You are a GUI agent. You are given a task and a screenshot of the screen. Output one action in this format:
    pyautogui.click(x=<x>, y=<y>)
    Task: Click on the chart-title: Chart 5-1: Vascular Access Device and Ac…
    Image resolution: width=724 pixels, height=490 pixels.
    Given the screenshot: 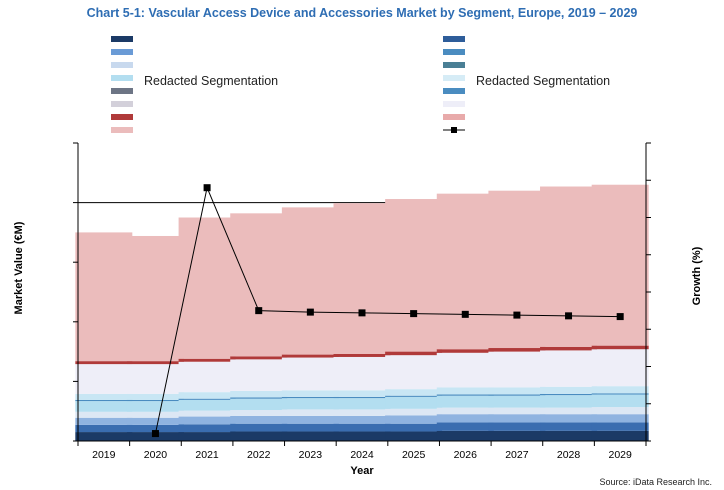 What is the action you would take?
    pyautogui.click(x=362, y=13)
    